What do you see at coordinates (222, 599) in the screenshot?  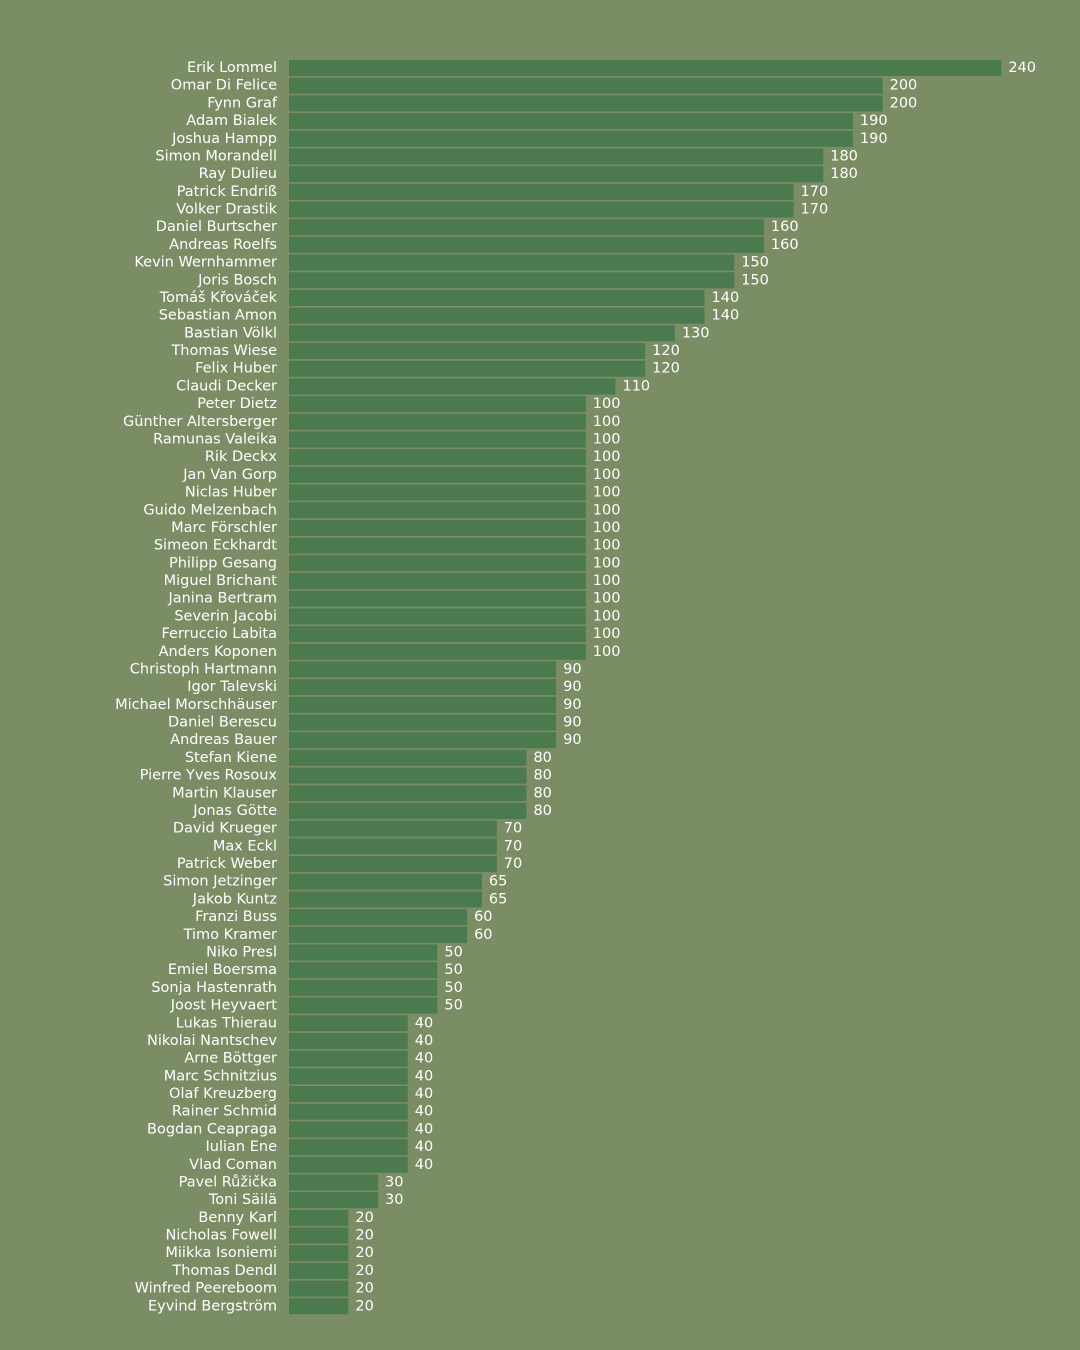 I see `category-label: Janina Bertram` at bounding box center [222, 599].